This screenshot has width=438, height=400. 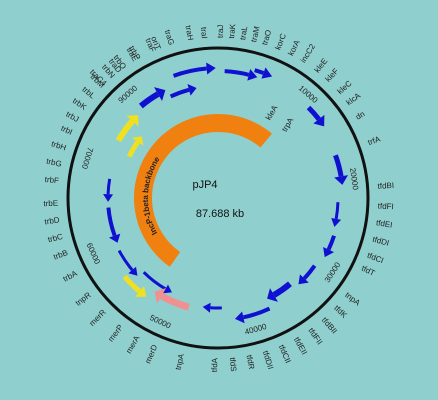 What do you see at coordinates (354, 179) in the screenshot?
I see `scale-label: 20000` at bounding box center [354, 179].